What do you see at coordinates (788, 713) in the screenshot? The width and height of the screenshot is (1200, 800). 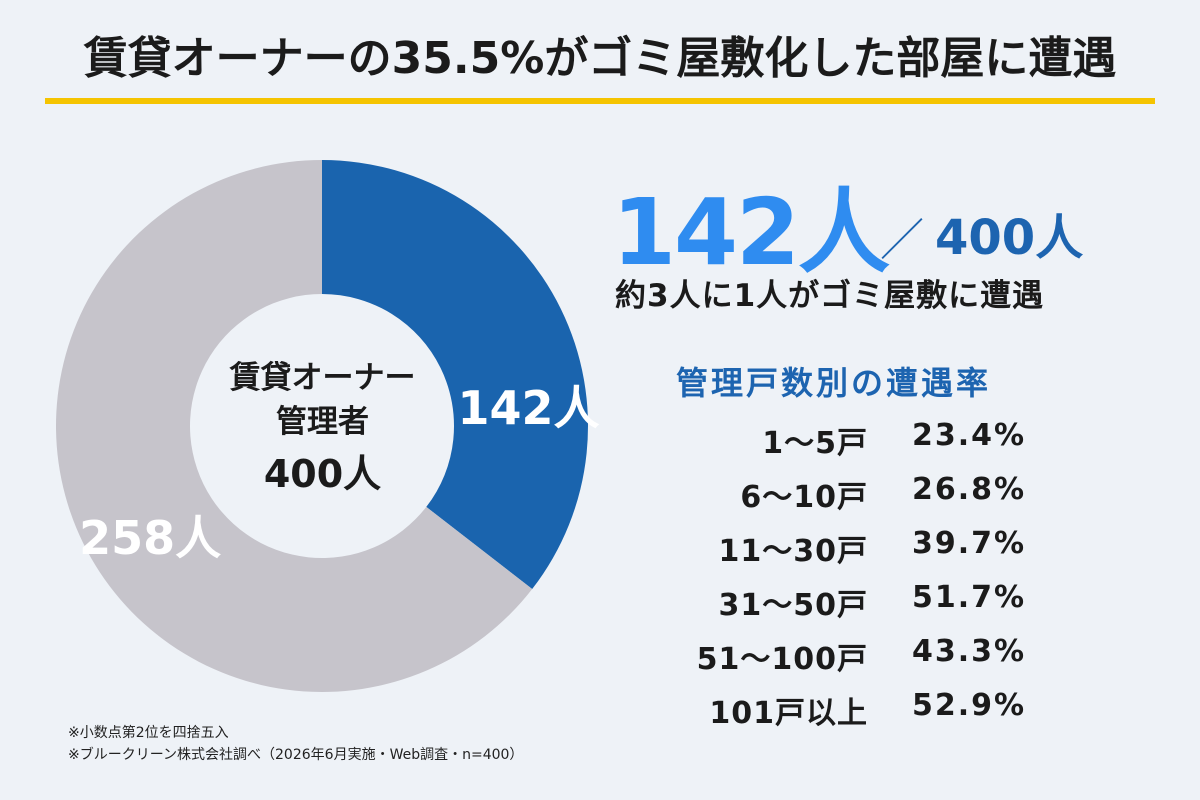 I see `rate-row-label: 101戸以上` at bounding box center [788, 713].